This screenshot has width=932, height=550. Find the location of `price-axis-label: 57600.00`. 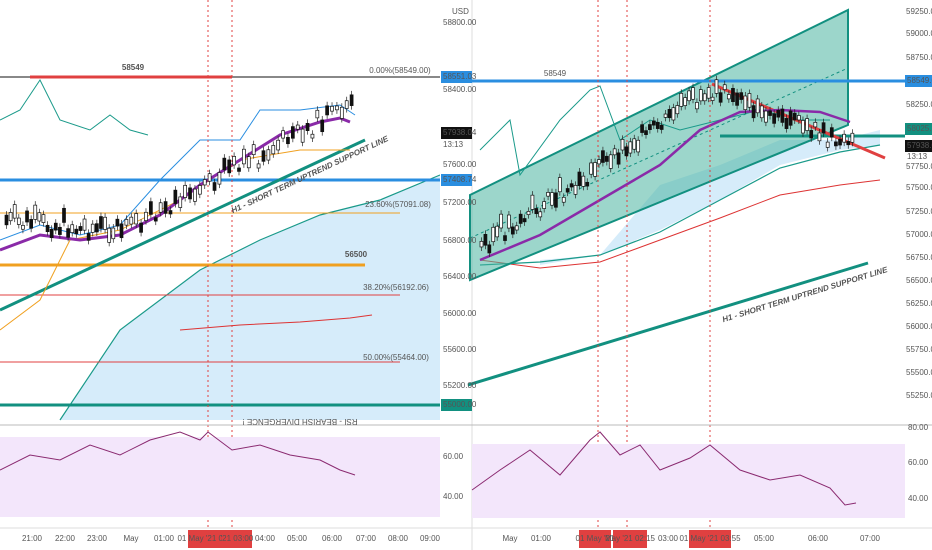

price-axis-label: 57600.00 is located at coordinates (460, 164).